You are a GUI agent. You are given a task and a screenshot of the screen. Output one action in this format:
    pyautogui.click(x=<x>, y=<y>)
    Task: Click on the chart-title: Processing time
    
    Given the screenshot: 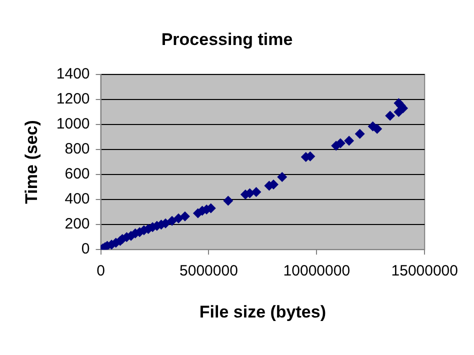 What is the action you would take?
    pyautogui.click(x=227, y=39)
    